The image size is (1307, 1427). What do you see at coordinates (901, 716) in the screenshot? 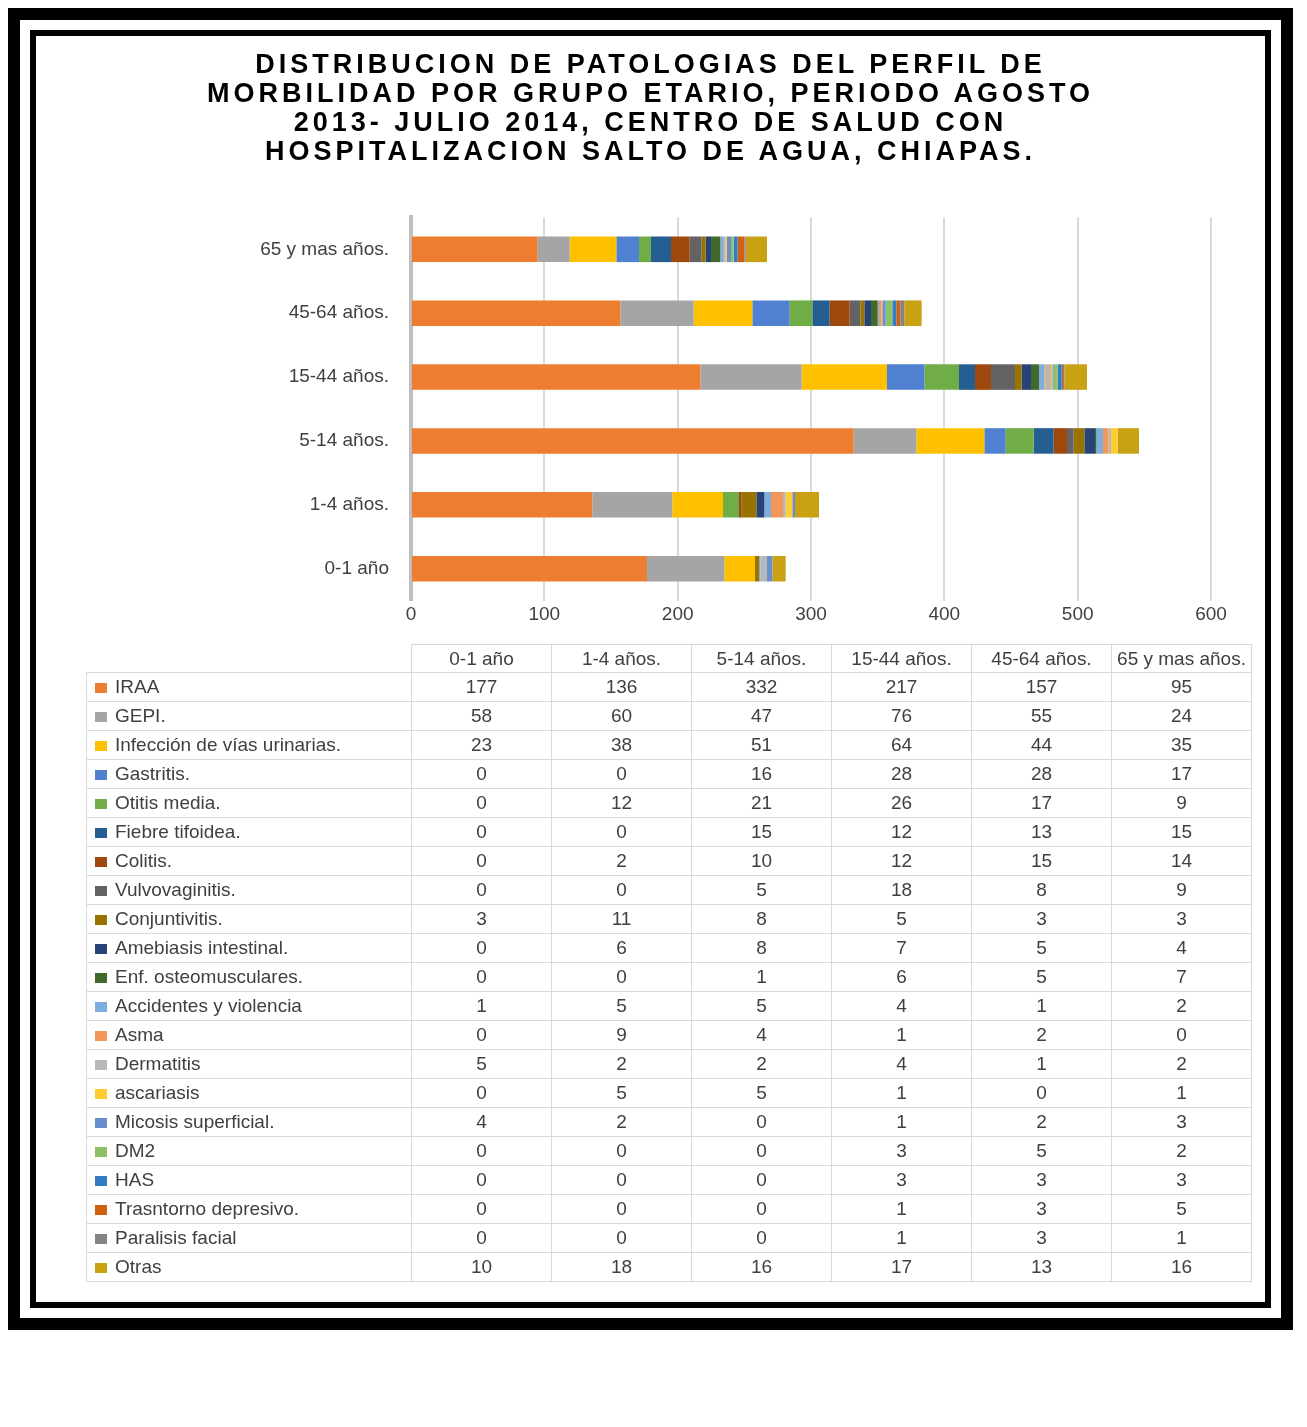
I see `data-label: 76` at bounding box center [901, 716].